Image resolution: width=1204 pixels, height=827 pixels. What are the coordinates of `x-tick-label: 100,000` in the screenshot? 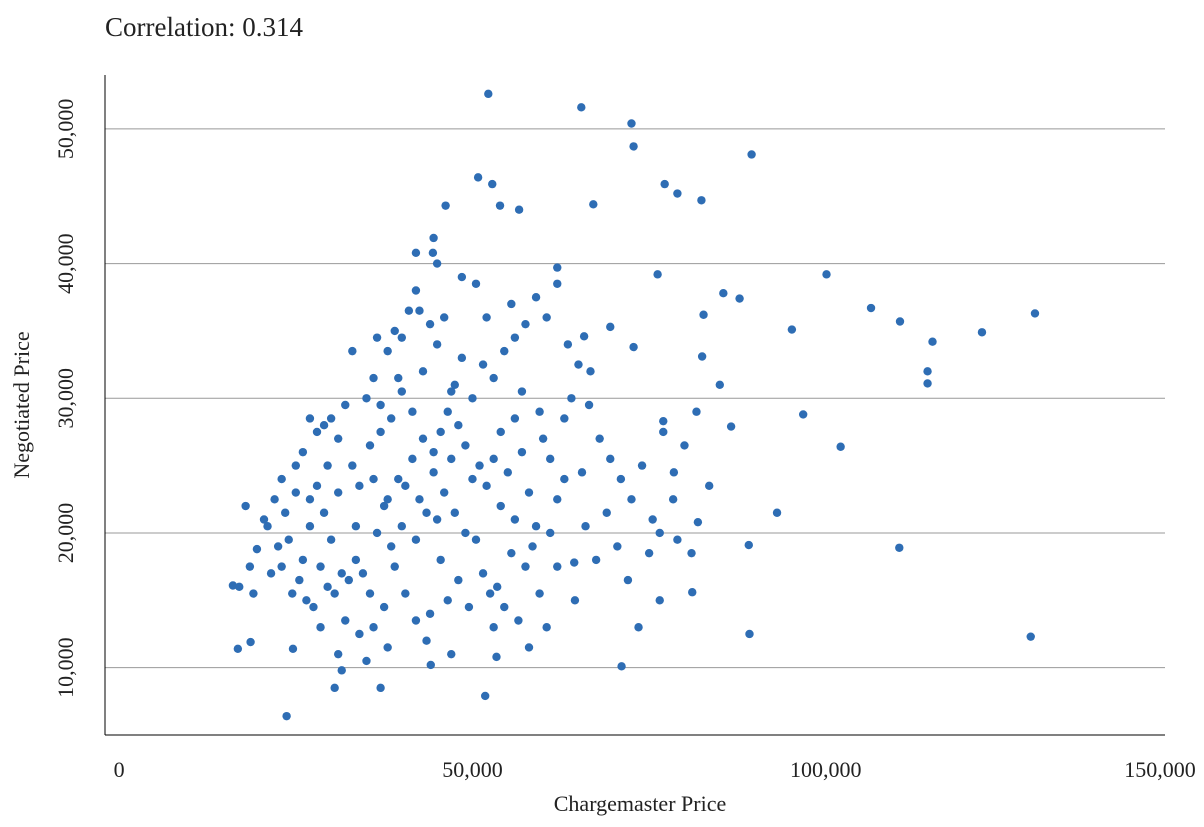 It's located at (826, 769).